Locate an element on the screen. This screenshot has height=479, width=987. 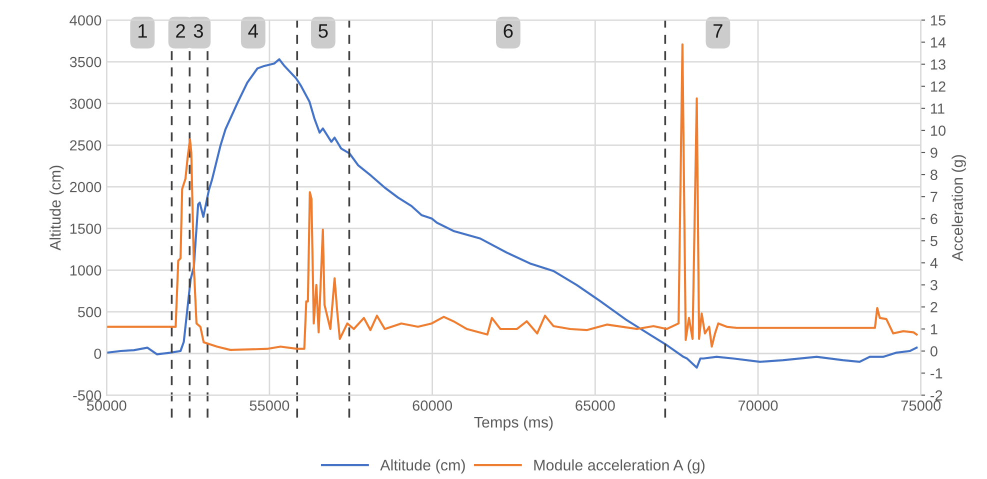
y2-axis-title: Acceleration (g) is located at coordinates (959, 208).